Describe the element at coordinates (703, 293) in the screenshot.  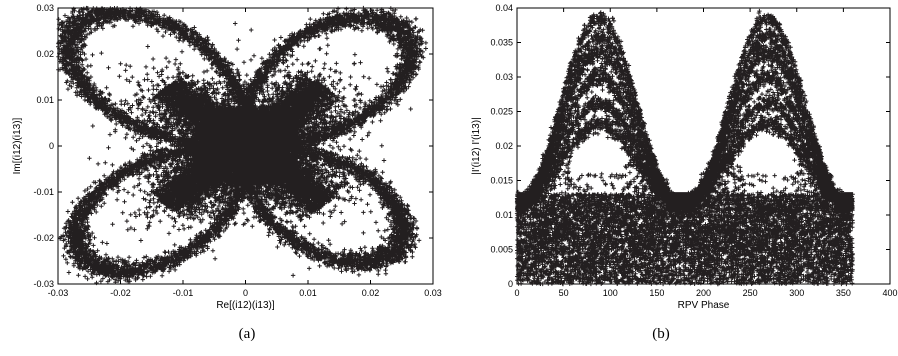
I see `chart-b-x-tick-label: 200` at that location.